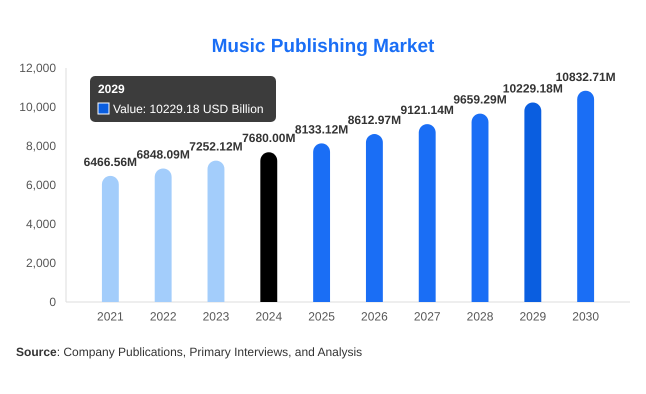 This screenshot has width=646, height=394. I want to click on chart-title: Music Publishing Market, so click(324, 46).